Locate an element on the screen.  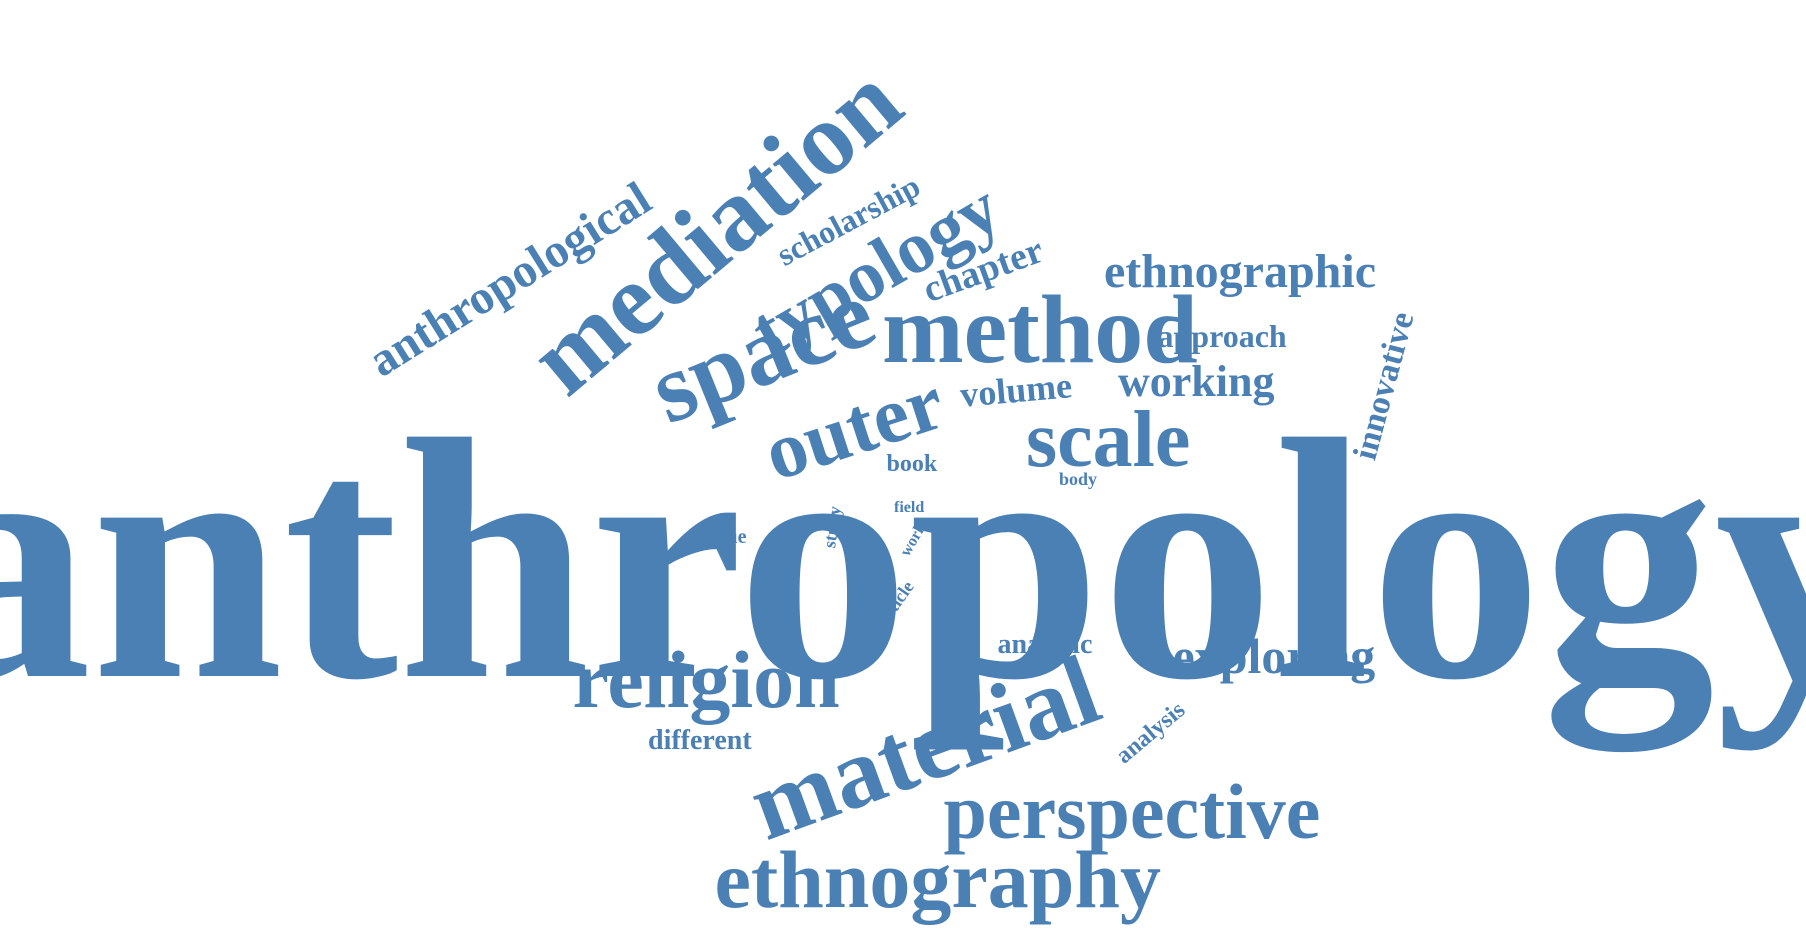
word-method: method is located at coordinates (1040, 330).